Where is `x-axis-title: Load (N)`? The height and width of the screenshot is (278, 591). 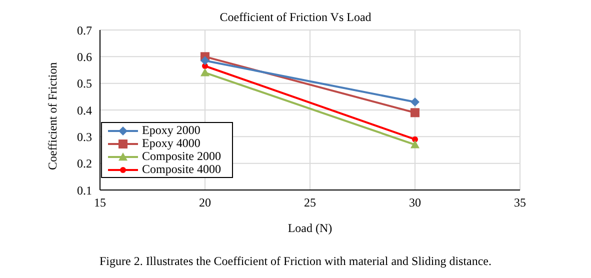 x-axis-title: Load (N) is located at coordinates (310, 228).